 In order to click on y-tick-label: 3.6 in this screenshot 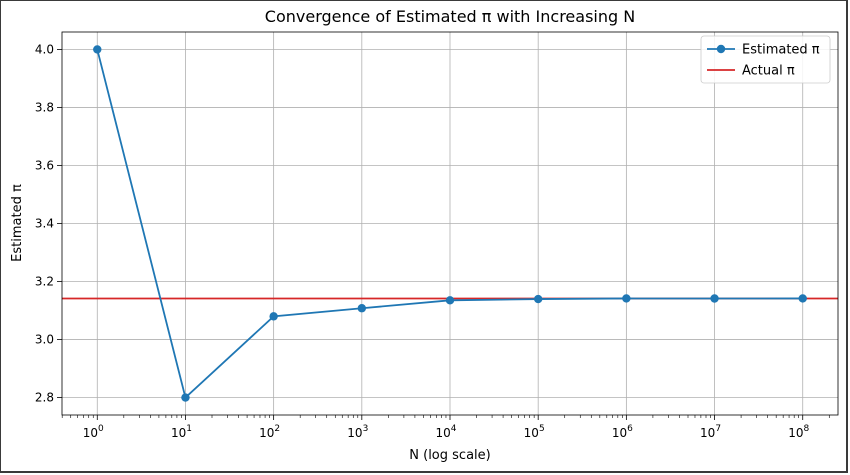, I will do `click(44, 165)`.